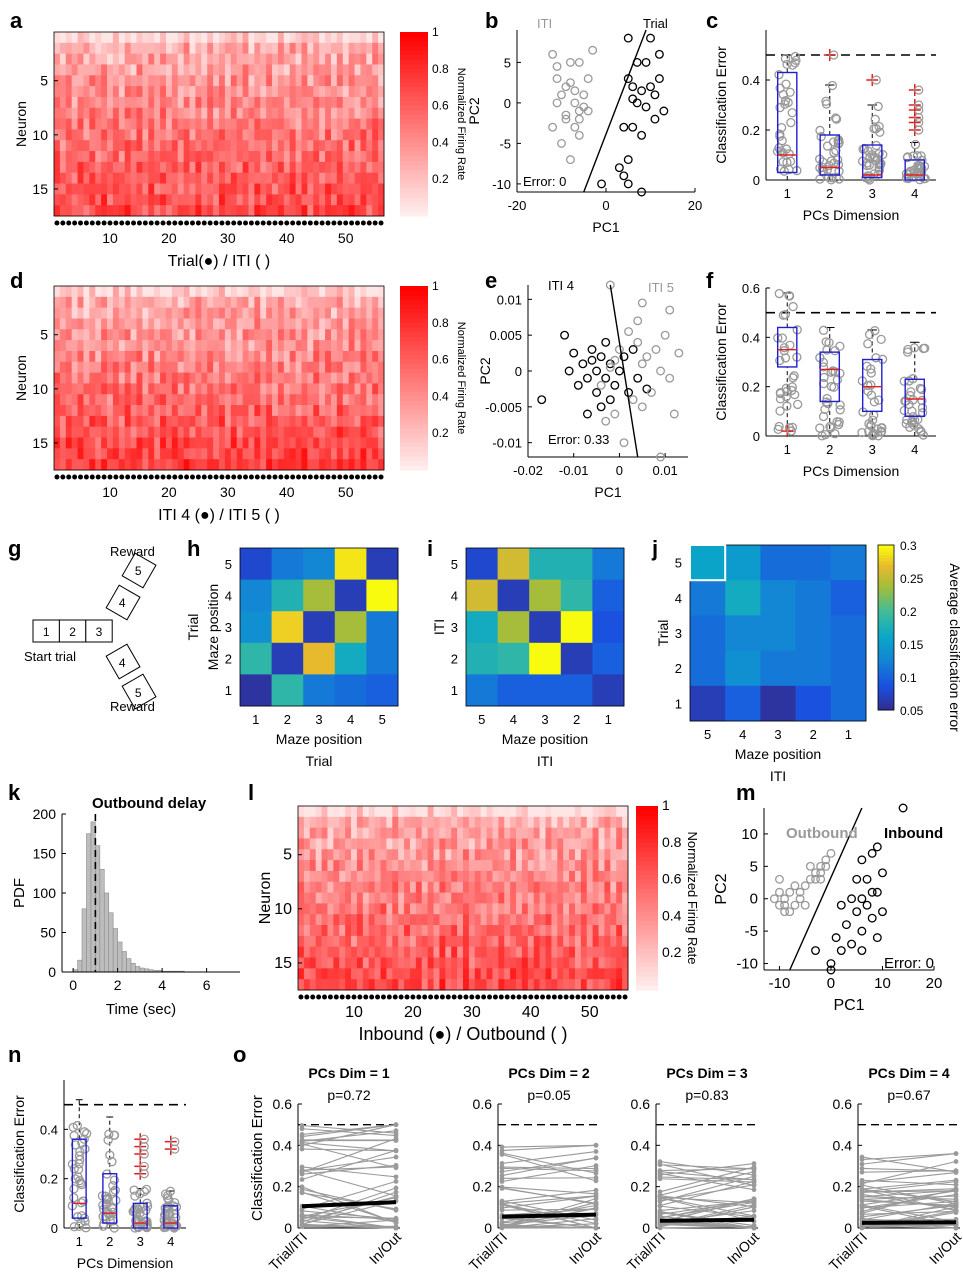  I want to click on pair-line, so click(909, 1200).